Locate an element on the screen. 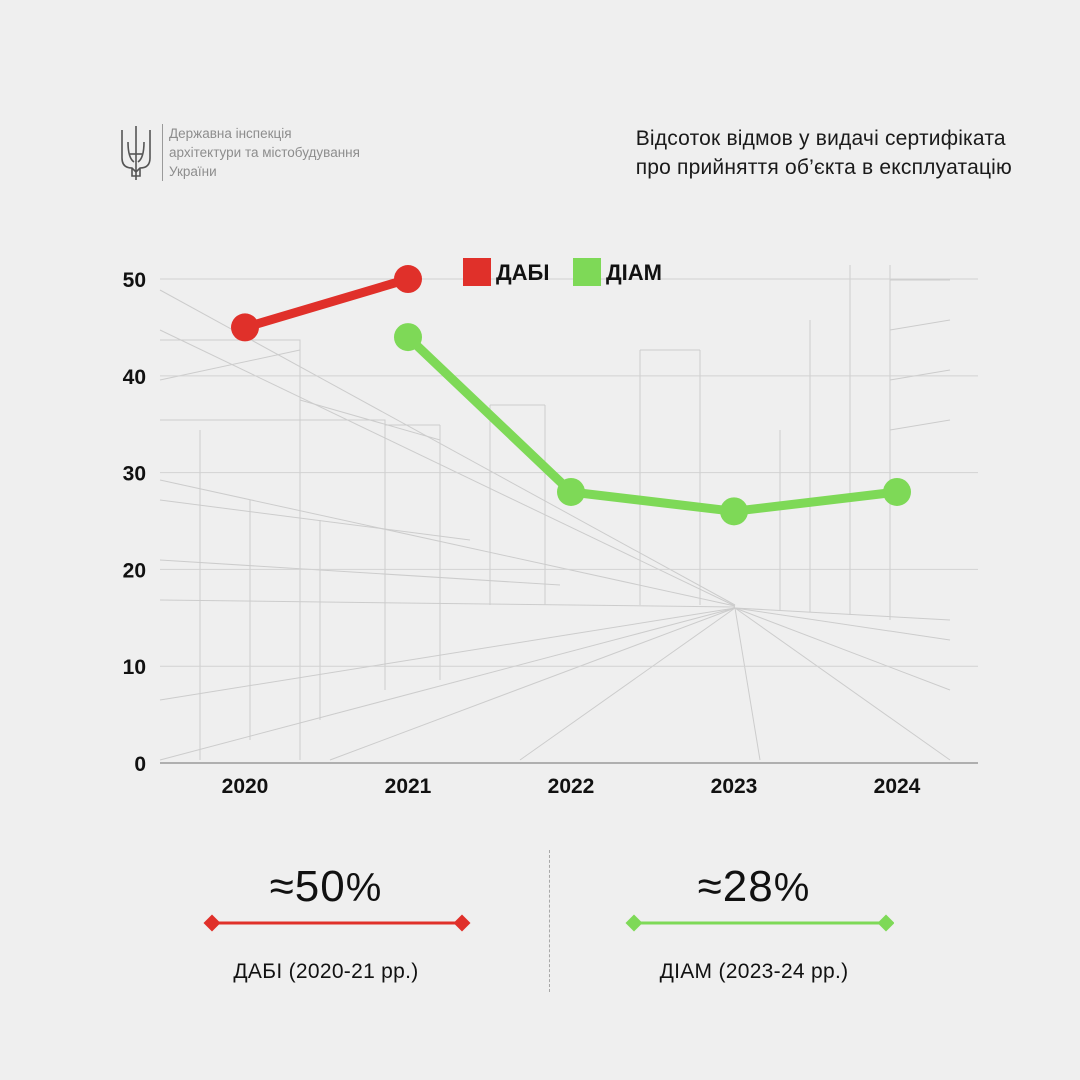 Image resolution: width=1080 pixels, height=1080 pixels. stat-dabi-unit: % is located at coordinates (364, 888).